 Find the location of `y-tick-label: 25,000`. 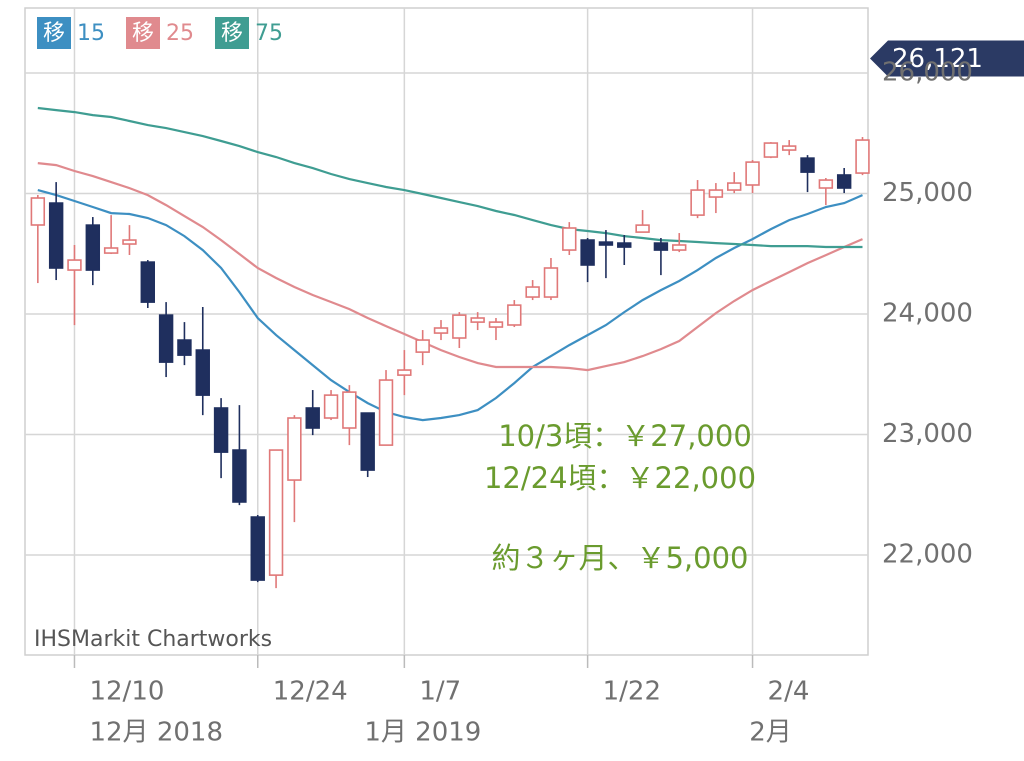

y-tick-label: 25,000 is located at coordinates (927, 193).